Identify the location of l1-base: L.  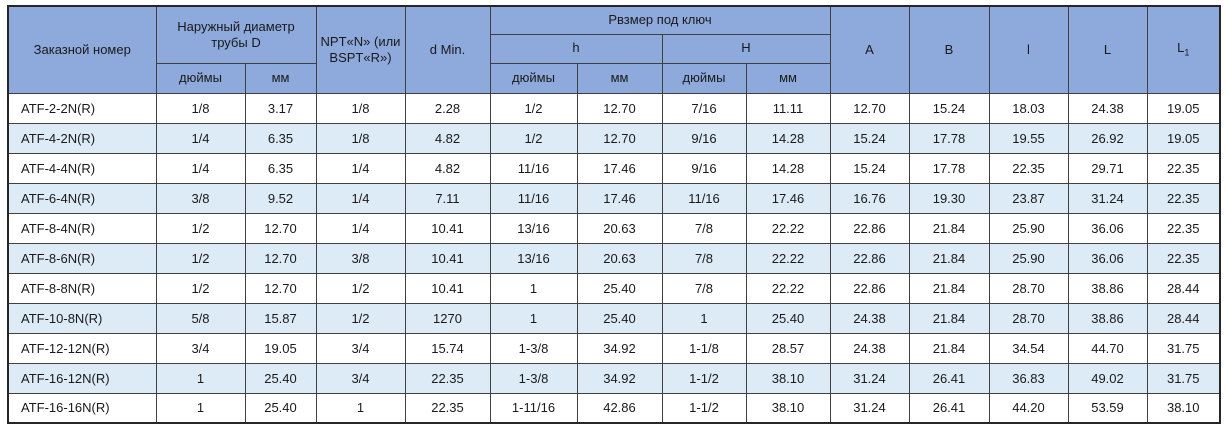
(1181, 48).